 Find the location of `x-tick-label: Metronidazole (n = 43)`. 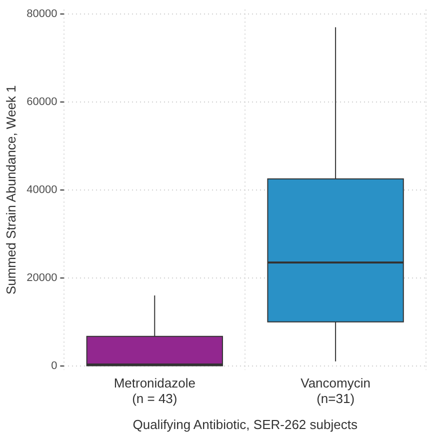

x-tick-label: Metronidazole (n = 43) is located at coordinates (155, 391).